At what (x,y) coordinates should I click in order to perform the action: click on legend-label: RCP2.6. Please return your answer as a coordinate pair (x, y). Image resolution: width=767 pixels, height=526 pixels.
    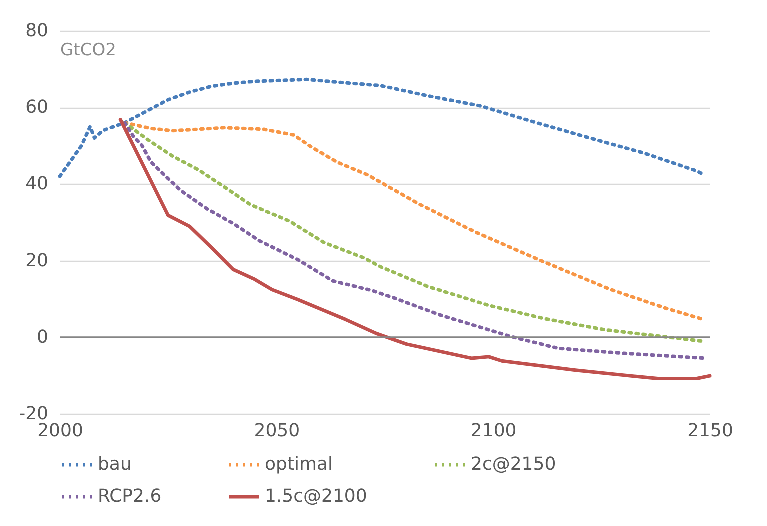
    Looking at the image, I should click on (130, 496).